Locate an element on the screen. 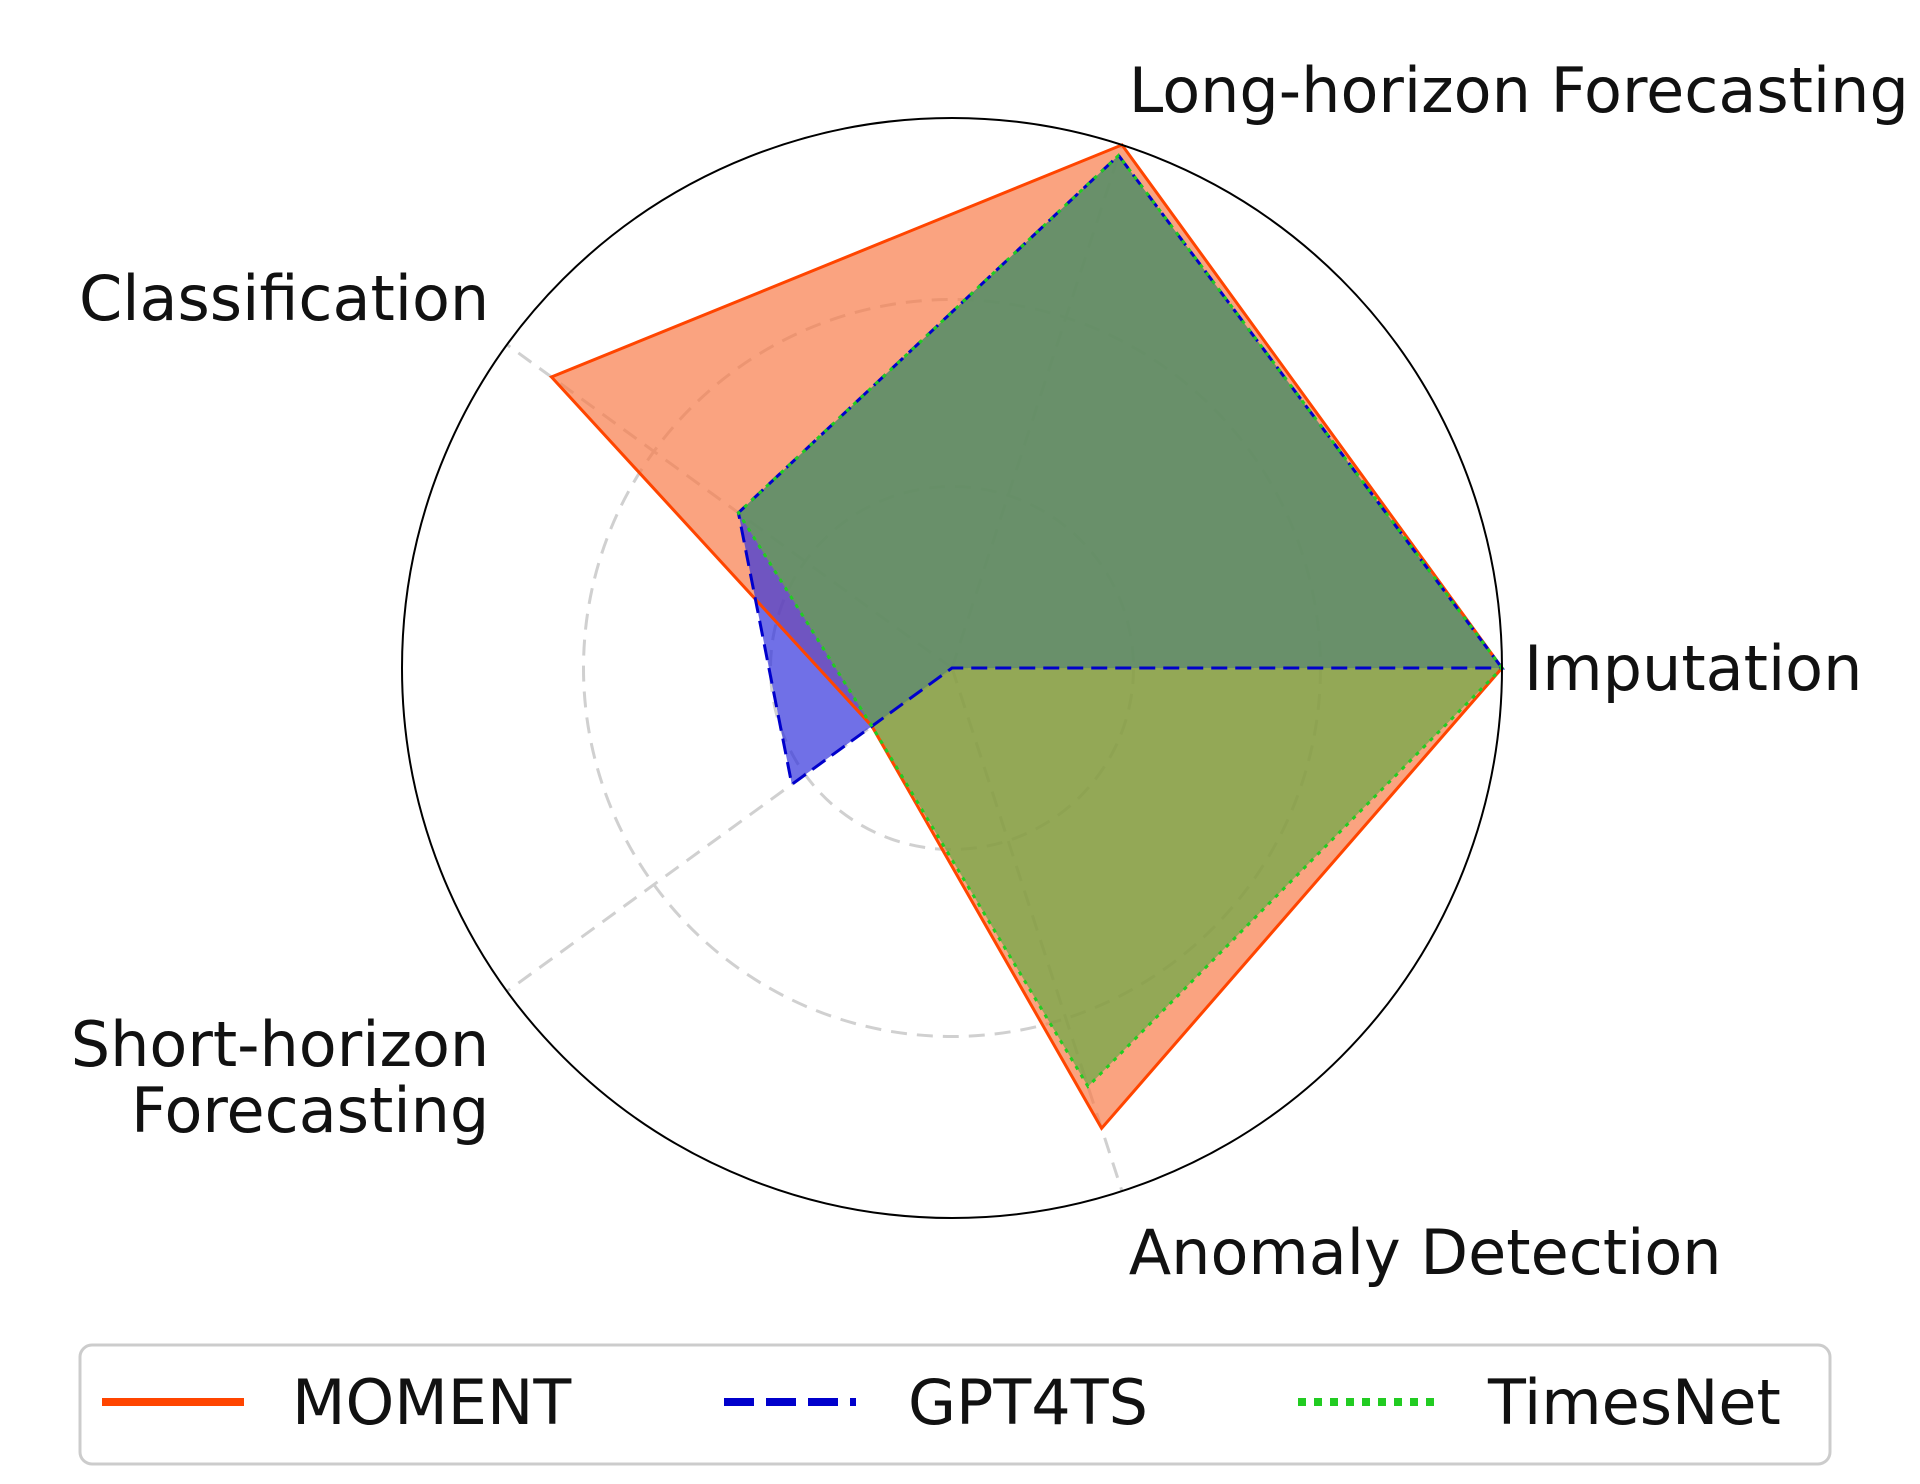 Image resolution: width=1920 pixels, height=1484 pixels. legend-frame is located at coordinates (955, 1404).